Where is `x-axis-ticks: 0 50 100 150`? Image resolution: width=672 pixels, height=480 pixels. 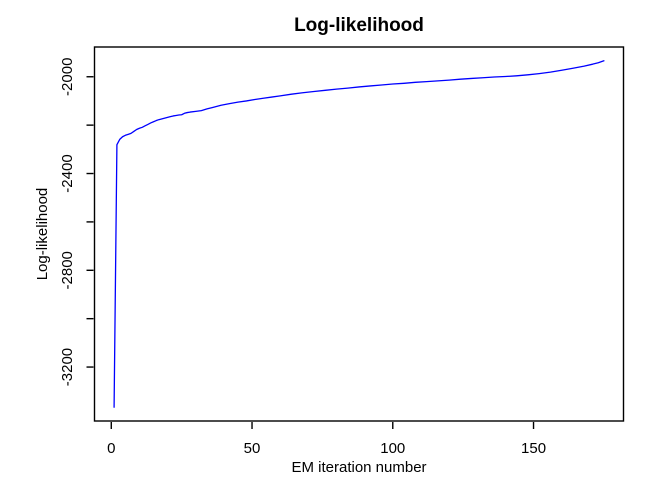
x-axis-ticks: 0 50 100 150 is located at coordinates (326, 439).